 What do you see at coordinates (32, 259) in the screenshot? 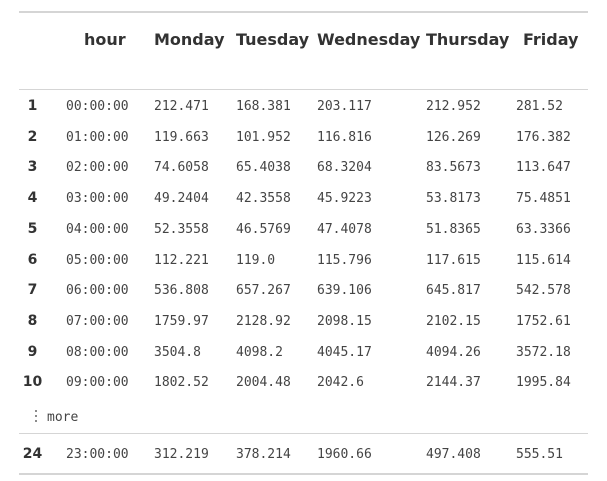
I see `row-index: 6` at bounding box center [32, 259].